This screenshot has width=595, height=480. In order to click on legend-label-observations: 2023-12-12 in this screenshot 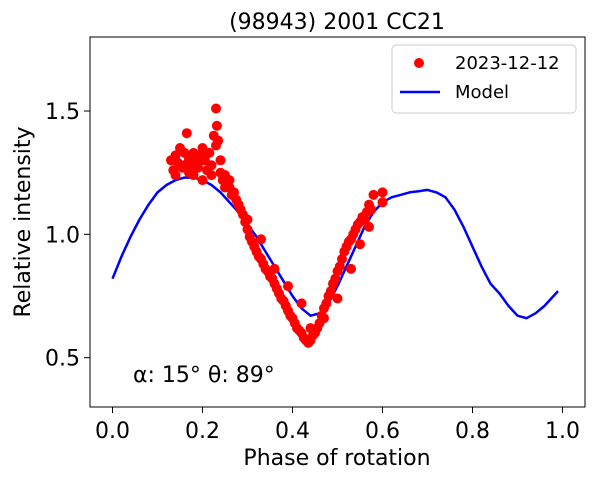, I will do `click(507, 63)`.